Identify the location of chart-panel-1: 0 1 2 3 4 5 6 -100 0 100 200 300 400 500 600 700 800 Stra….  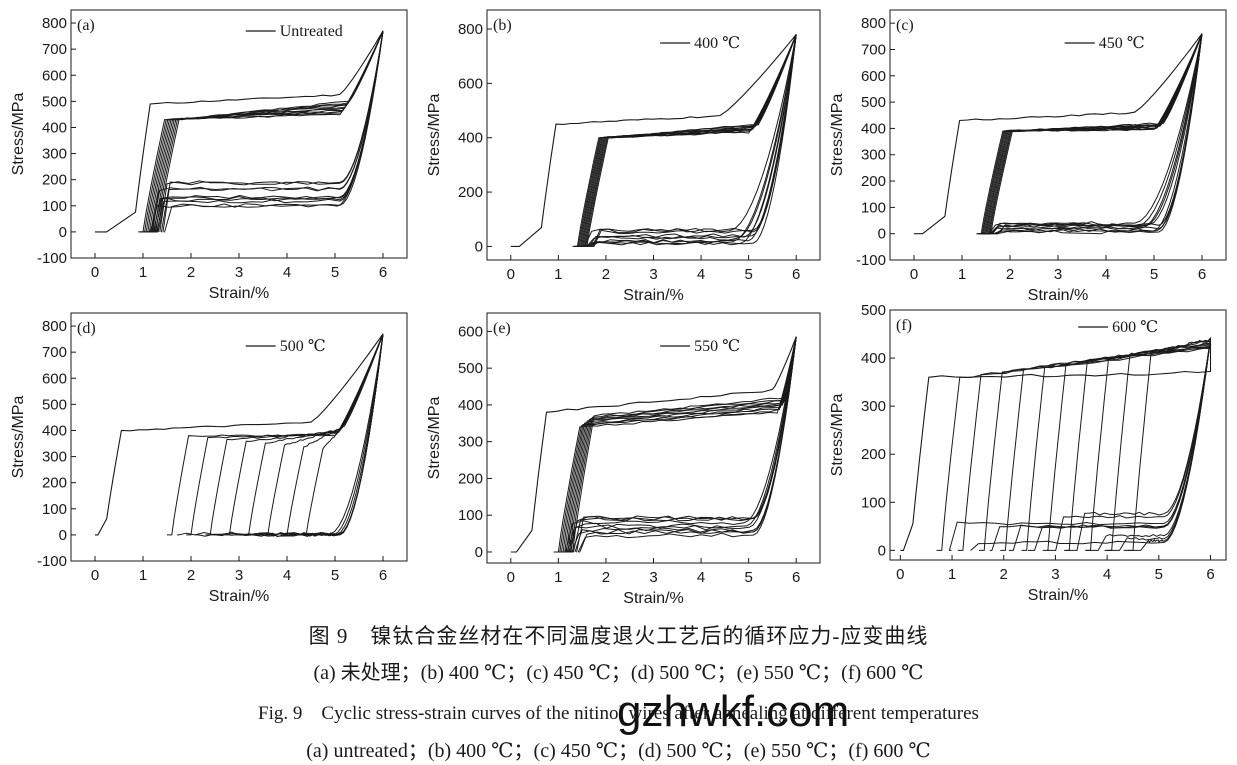
(209, 155).